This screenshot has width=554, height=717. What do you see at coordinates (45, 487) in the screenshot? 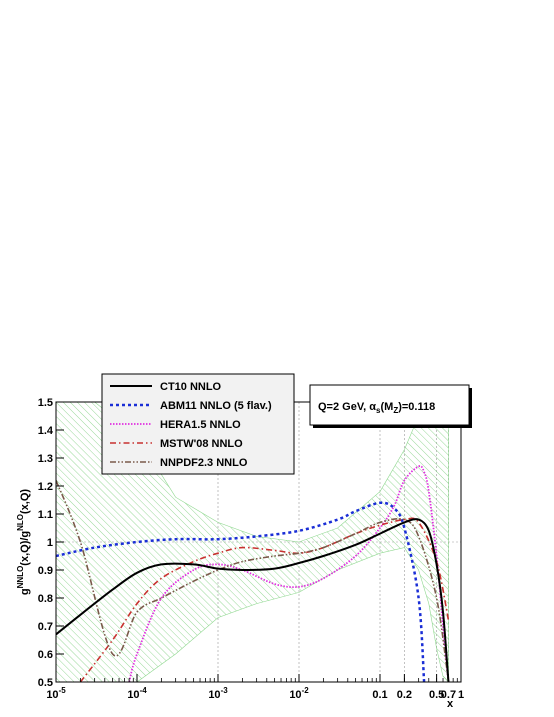
I see `y-tick-label: 1.2` at bounding box center [45, 487].